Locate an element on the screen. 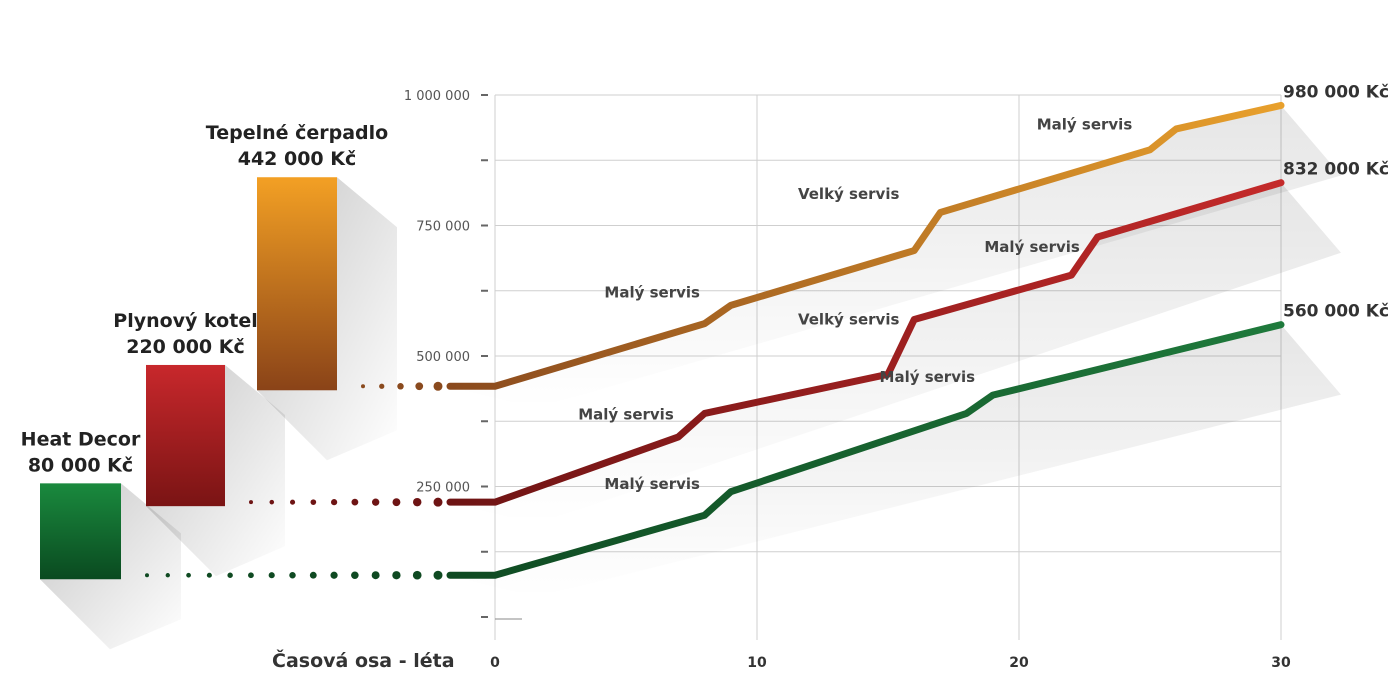 The height and width of the screenshot is (687, 1400). bar-initial-cost: 442 000 Kč is located at coordinates (297, 159).